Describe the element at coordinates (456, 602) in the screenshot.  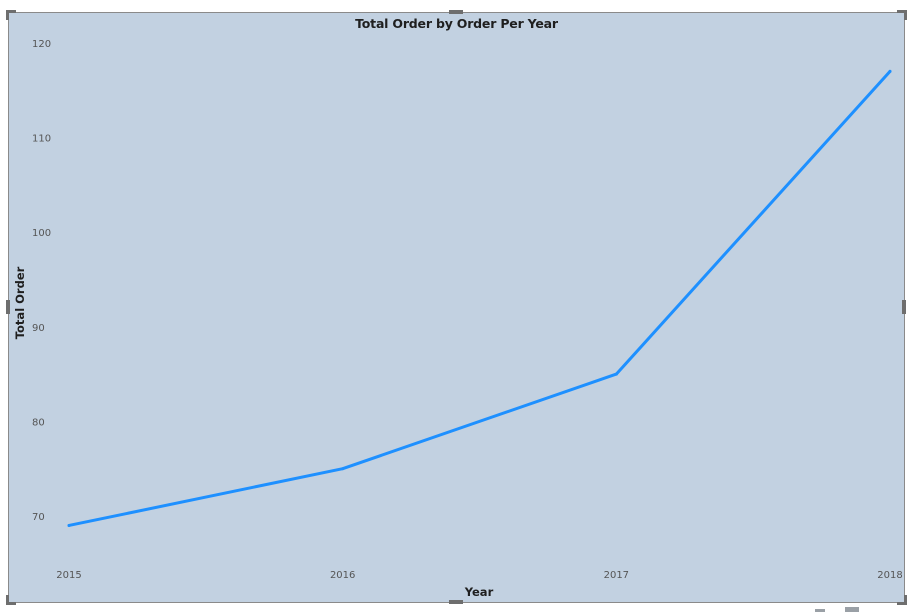
I see `resize-handle-bottom` at that location.